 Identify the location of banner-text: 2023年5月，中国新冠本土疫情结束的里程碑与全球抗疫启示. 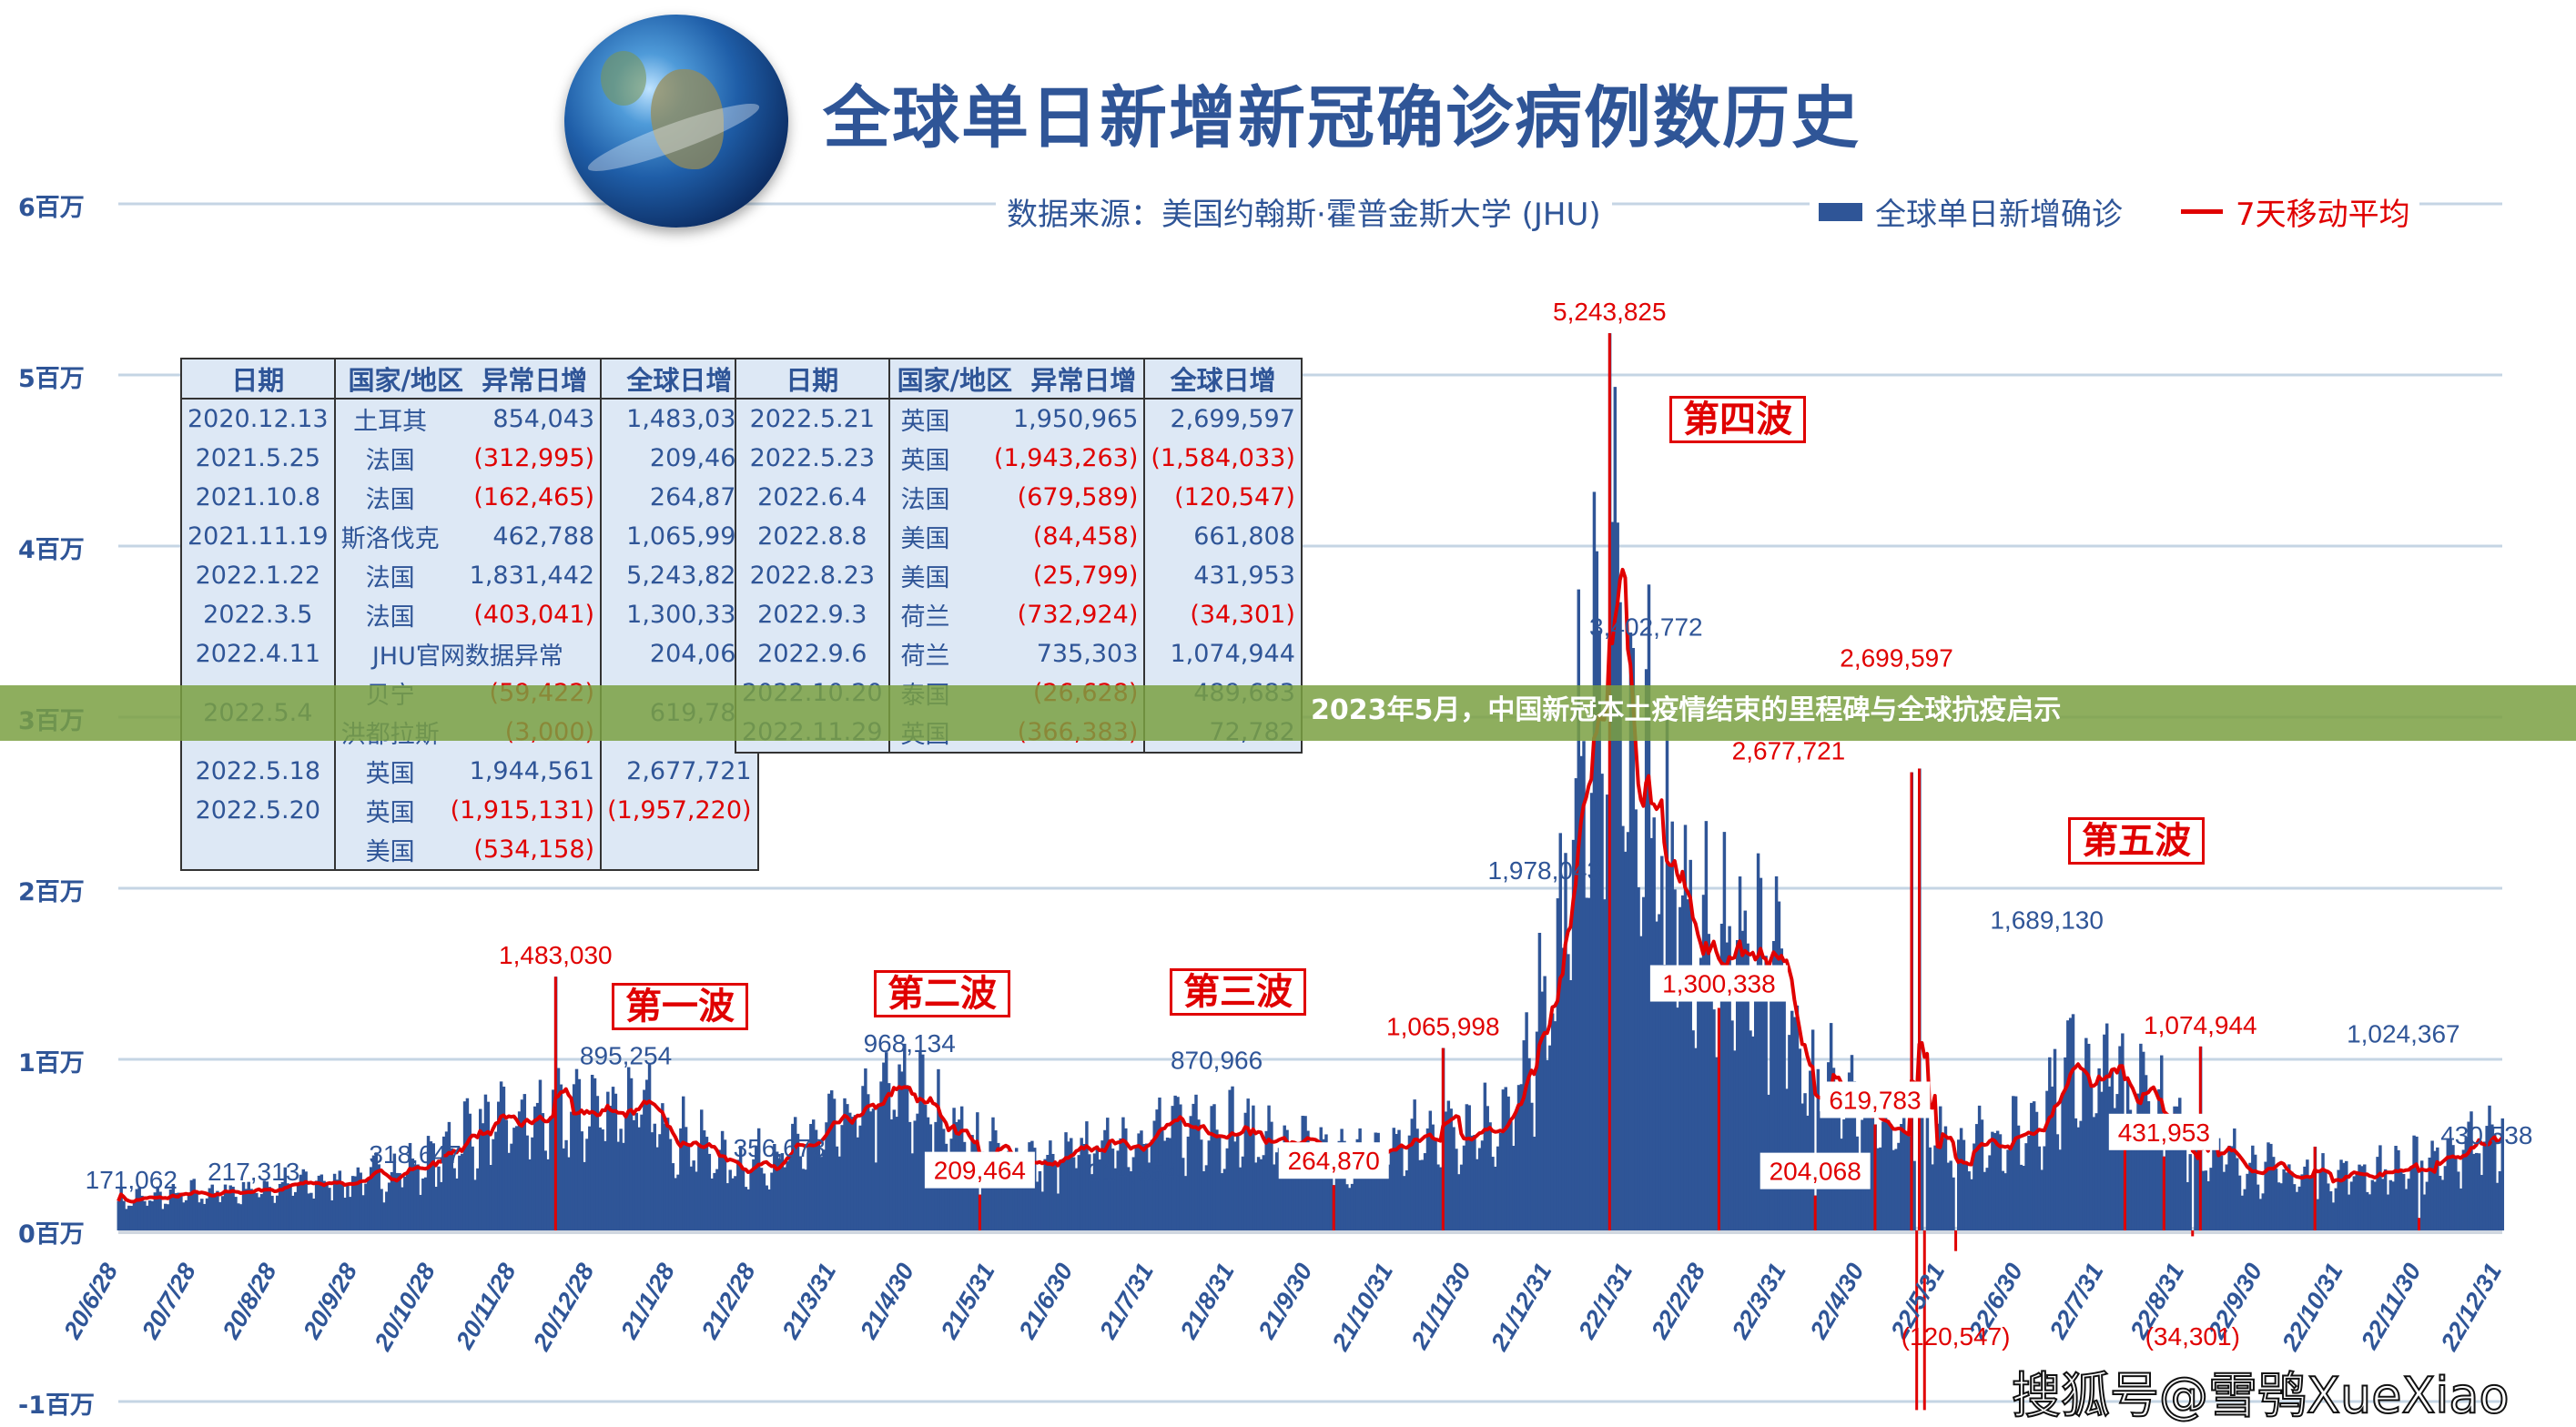
(1686, 710).